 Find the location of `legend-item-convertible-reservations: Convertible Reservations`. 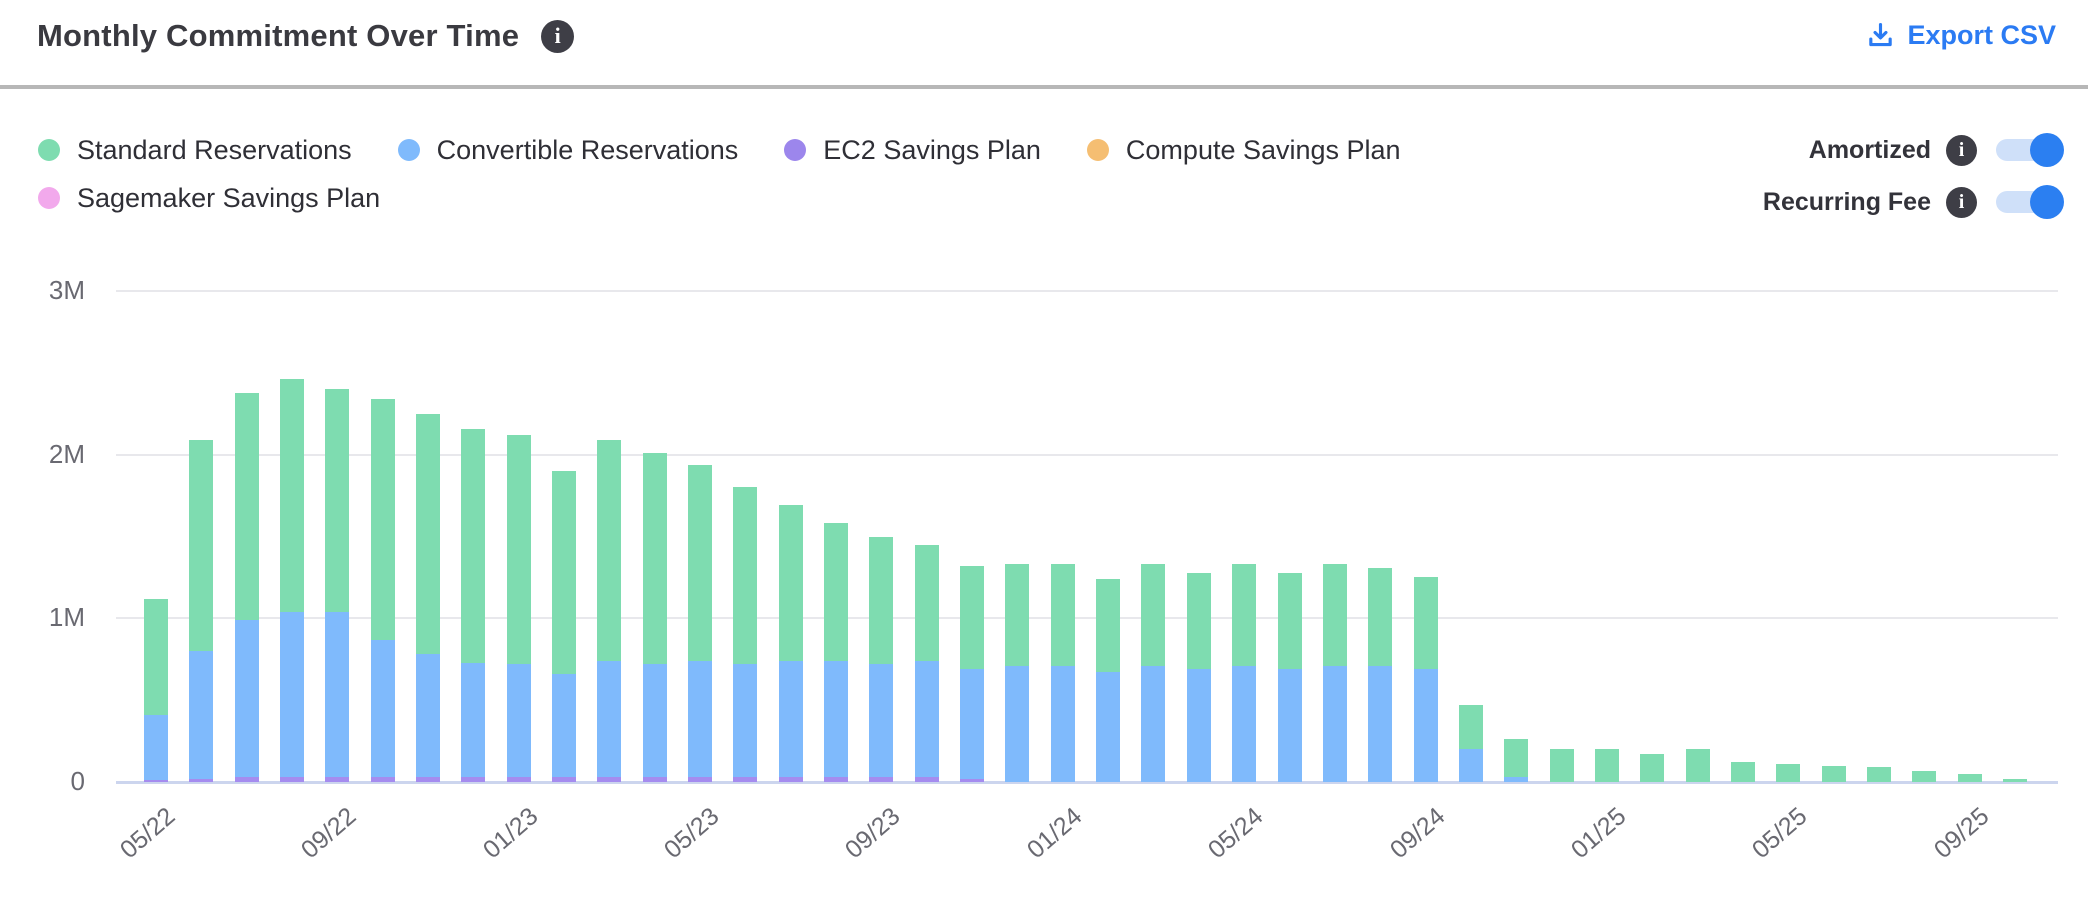

legend-item-convertible-reservations: Convertible Reservations is located at coordinates (567, 150).